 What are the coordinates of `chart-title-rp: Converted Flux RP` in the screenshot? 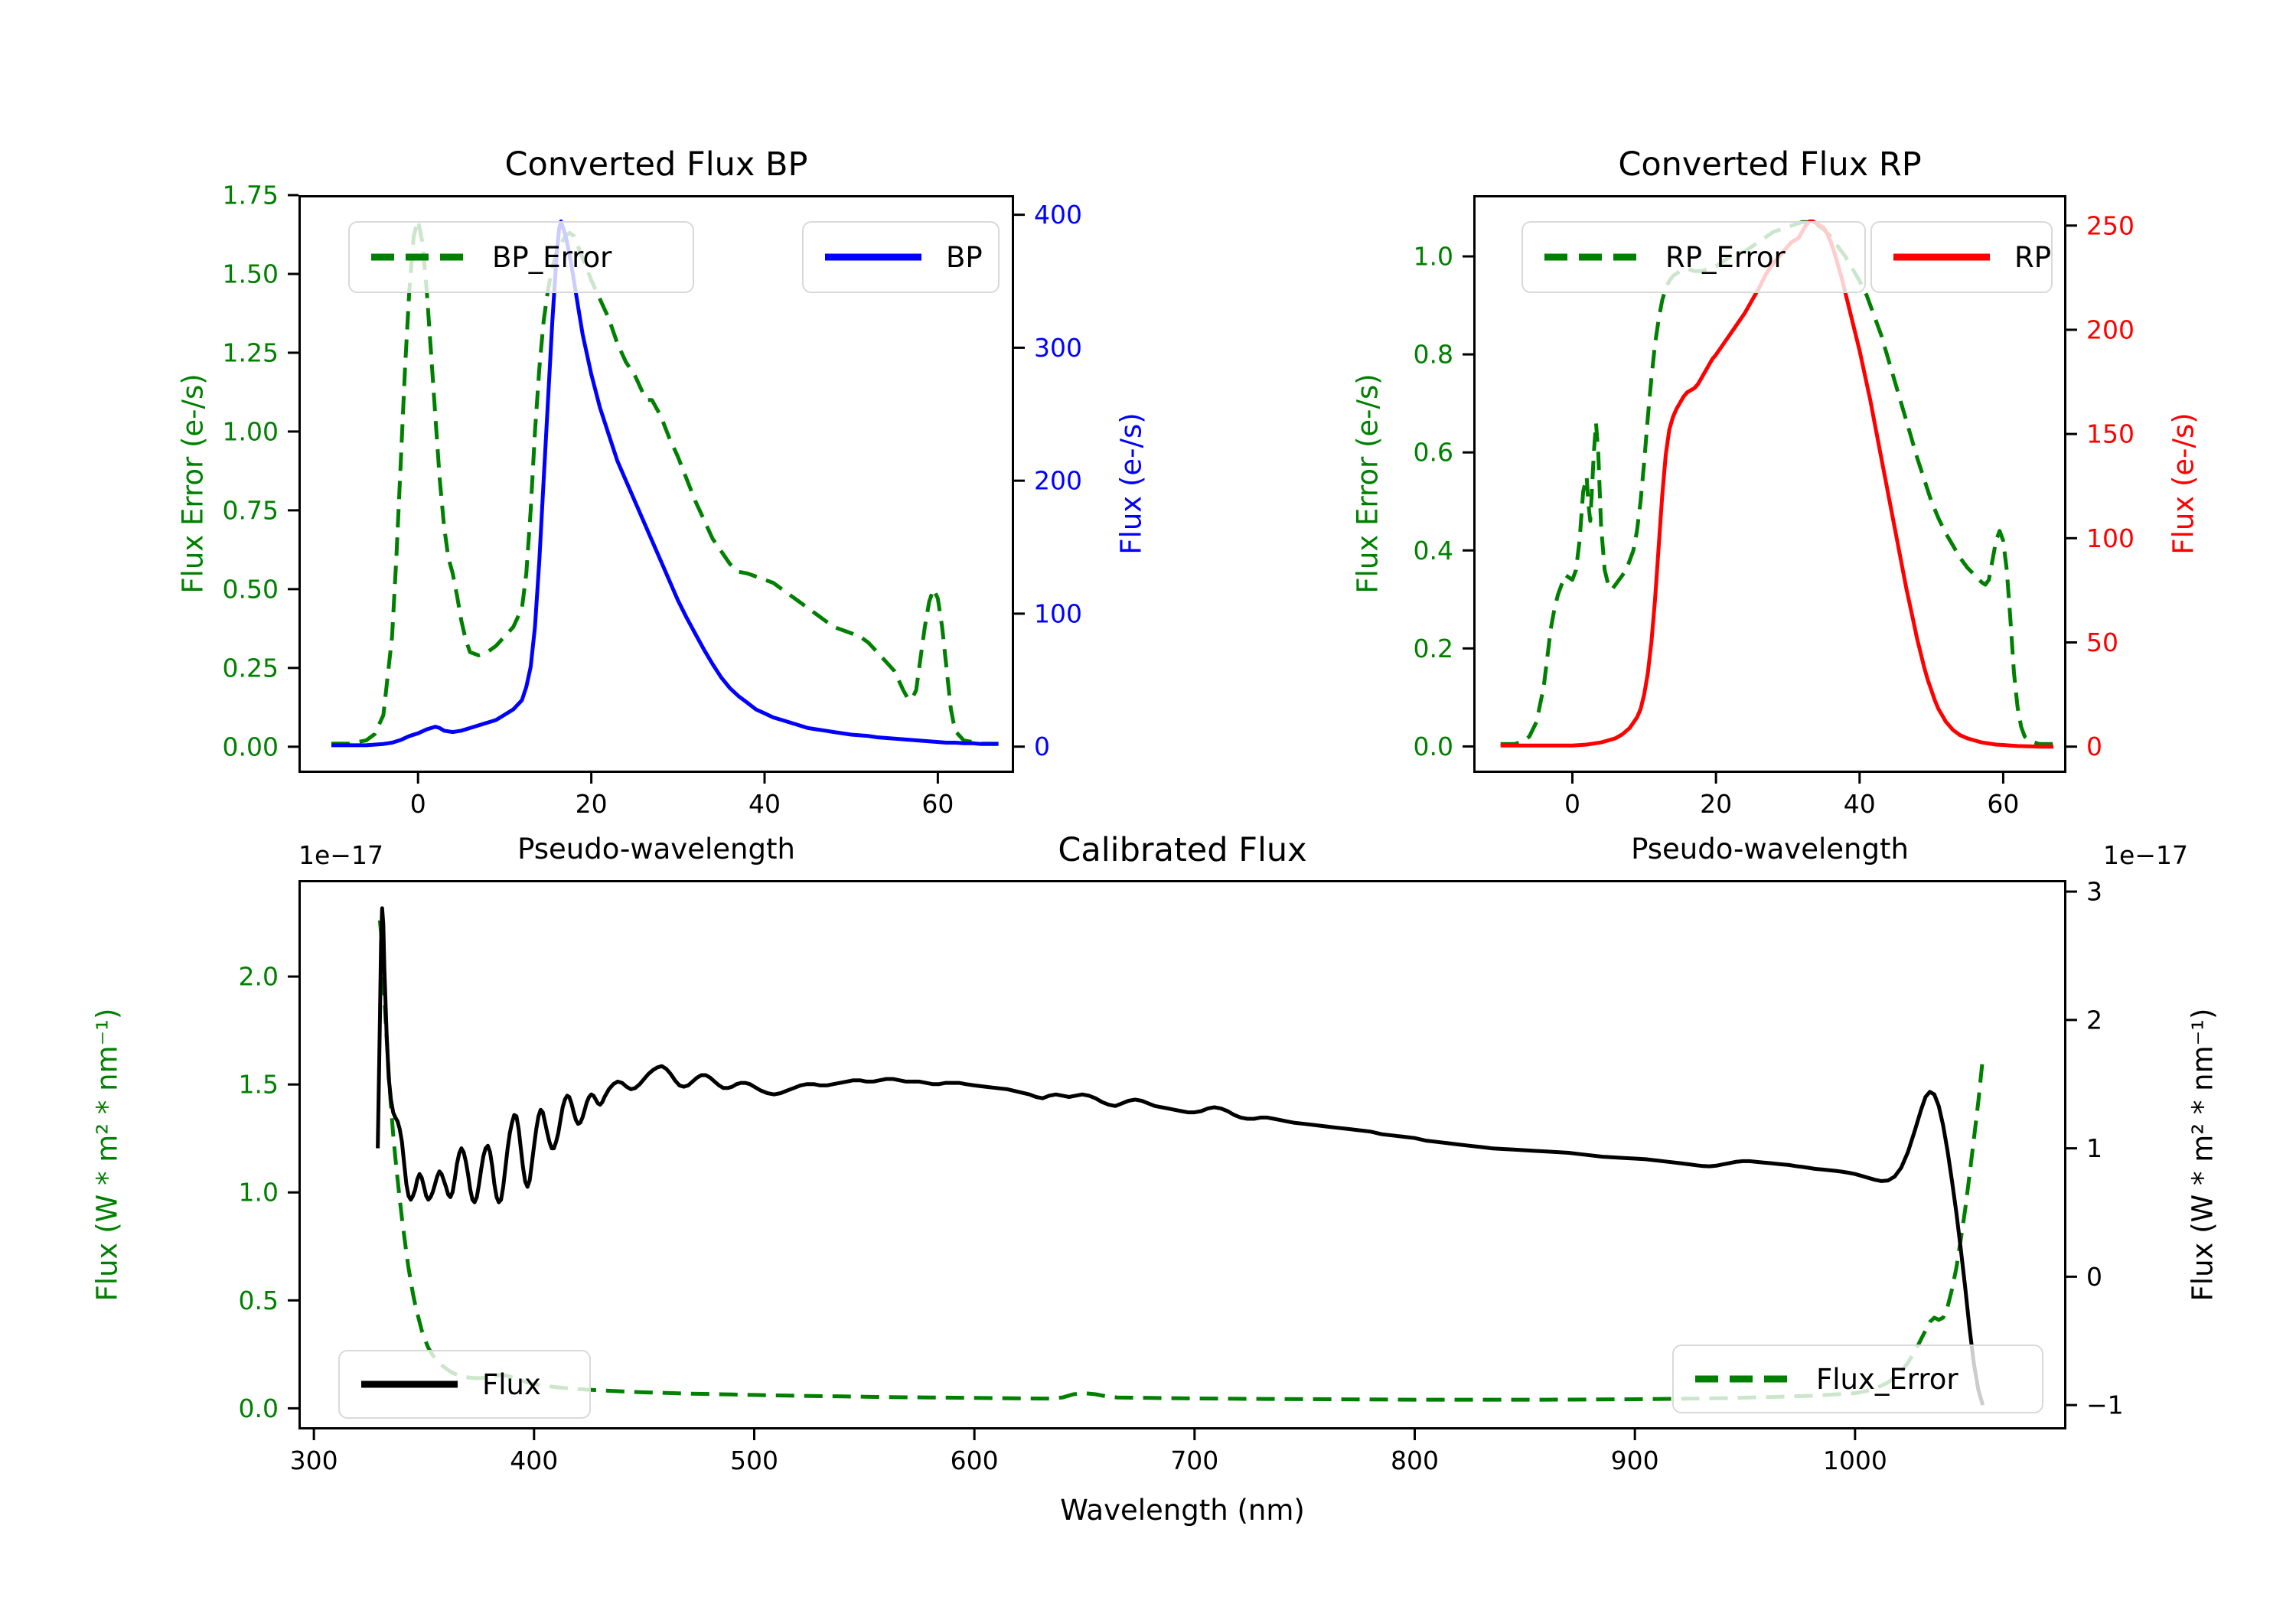 It's located at (1770, 164).